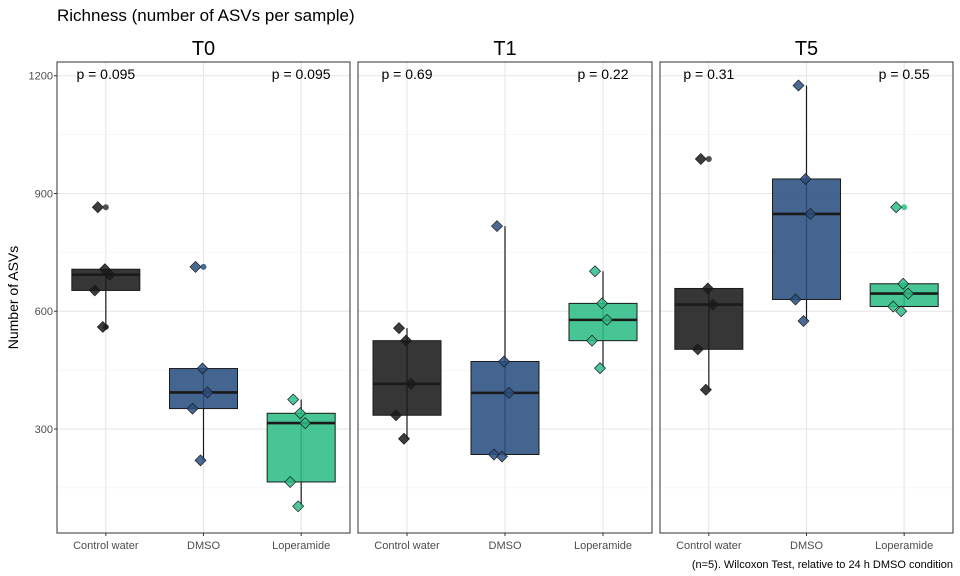  What do you see at coordinates (105, 74) in the screenshot?
I see `p-value-left: p = 0.095` at bounding box center [105, 74].